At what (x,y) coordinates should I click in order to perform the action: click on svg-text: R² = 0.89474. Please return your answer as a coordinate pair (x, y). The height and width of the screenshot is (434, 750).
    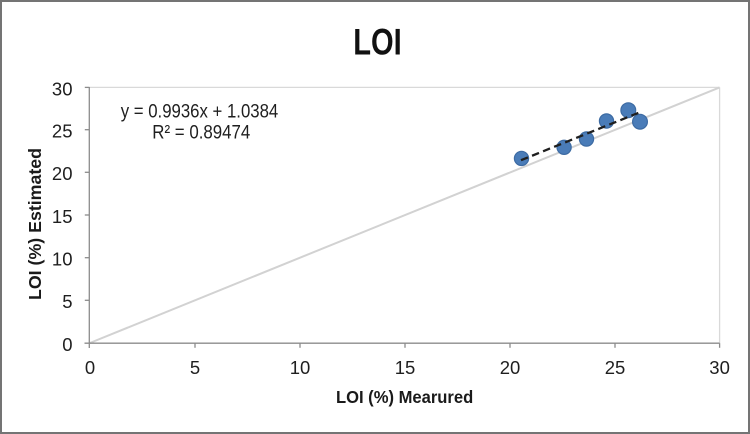
    Looking at the image, I should click on (201, 132).